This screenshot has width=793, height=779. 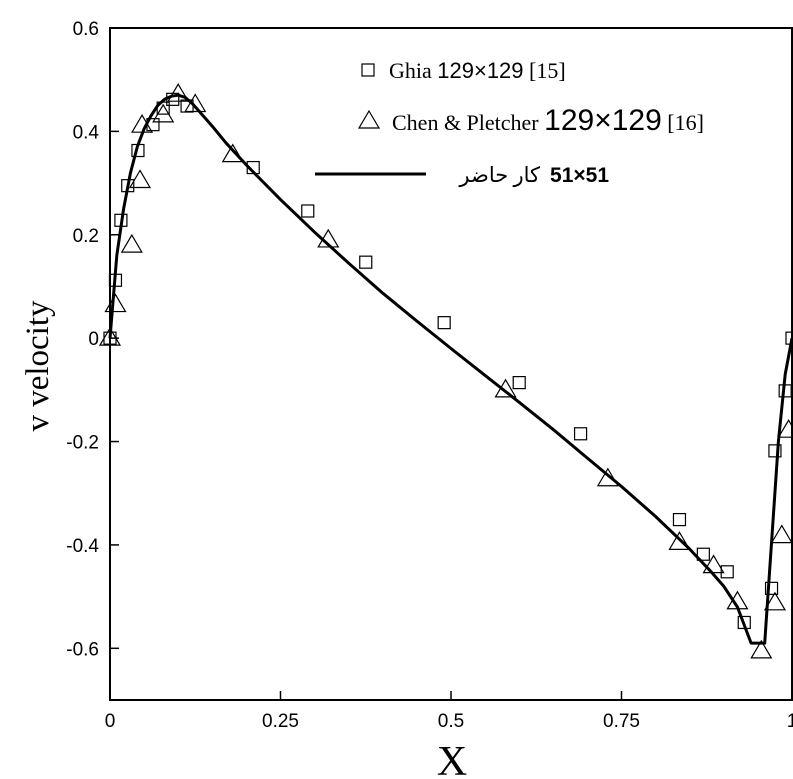 What do you see at coordinates (86, 236) in the screenshot?
I see `y-tick-label: 0.2` at bounding box center [86, 236].